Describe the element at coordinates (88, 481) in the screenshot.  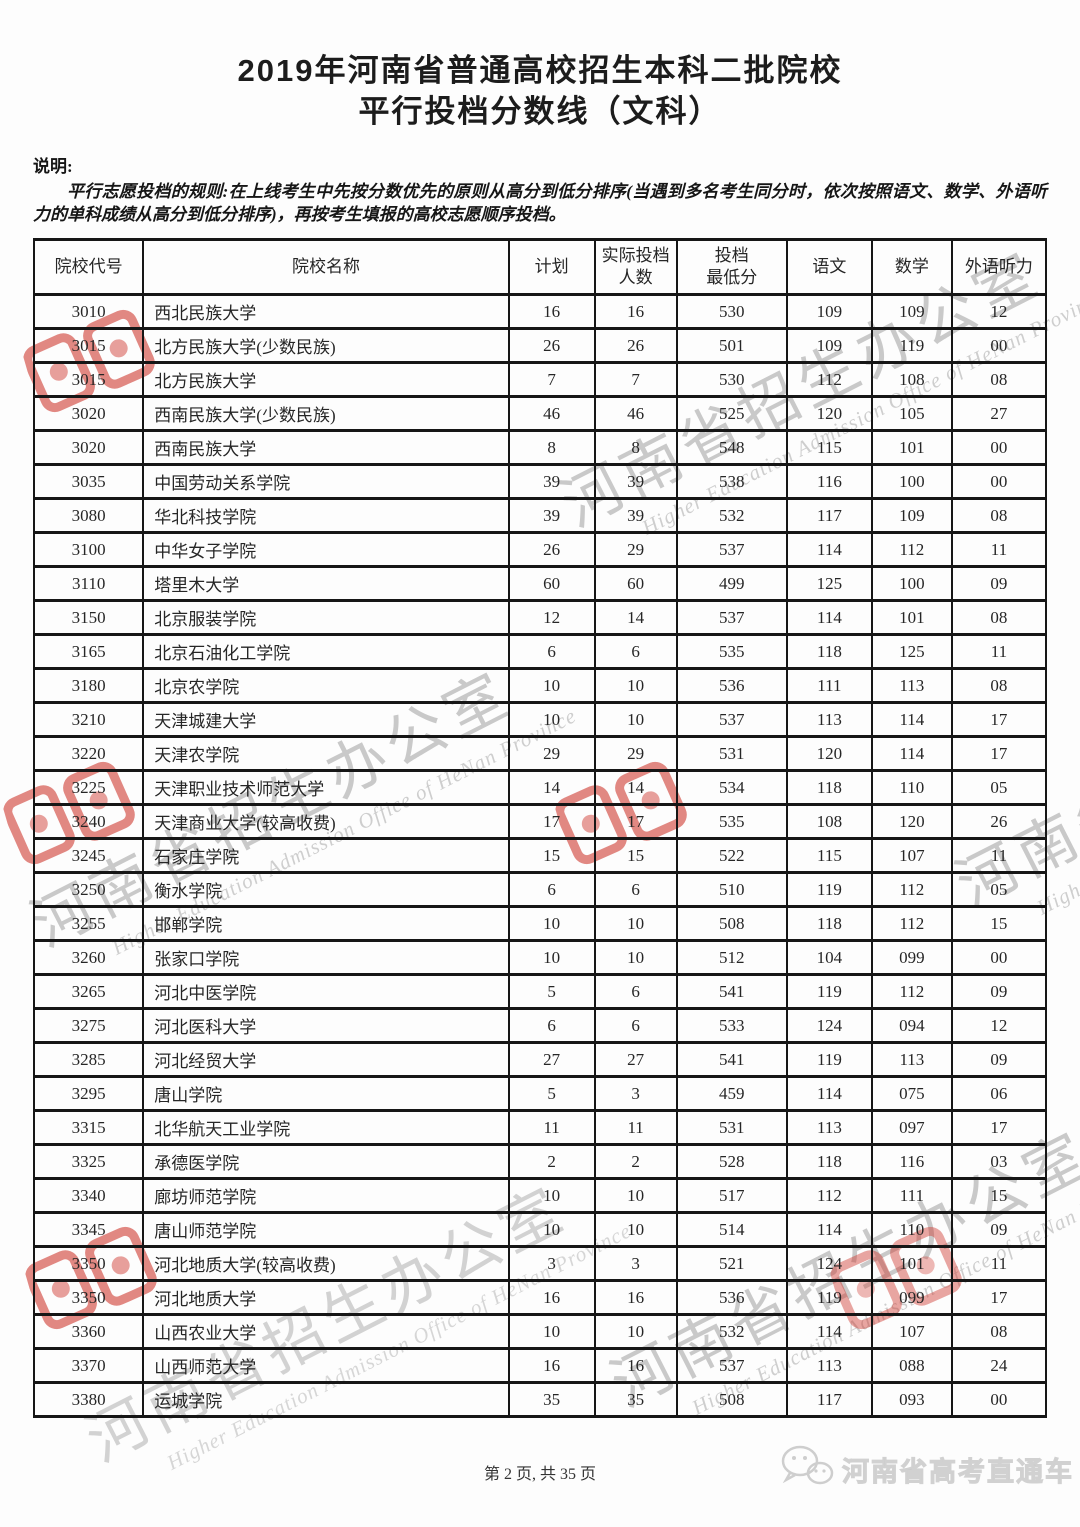
I see `value-cell: 3035` at that location.